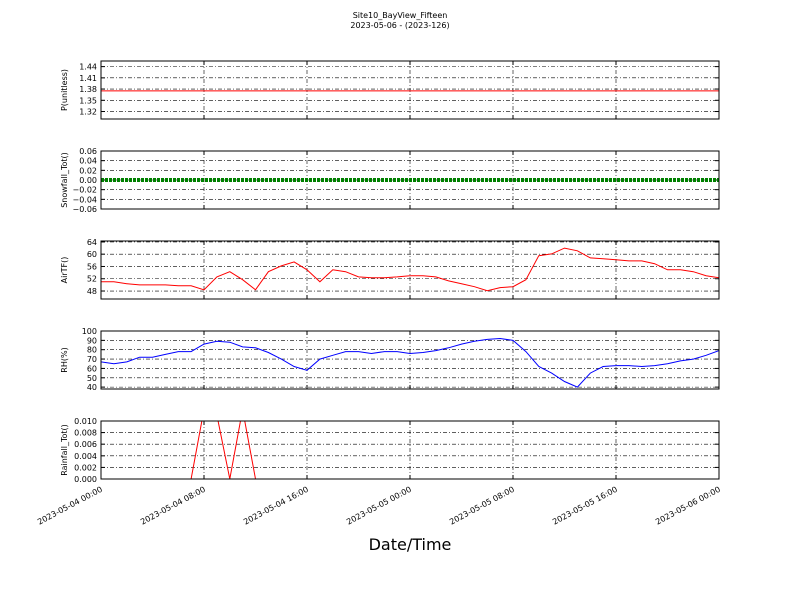 This screenshot has height=604, width=800. Describe the element at coordinates (88, 78) in the screenshot. I see `y-tick-label: 1.41` at that location.